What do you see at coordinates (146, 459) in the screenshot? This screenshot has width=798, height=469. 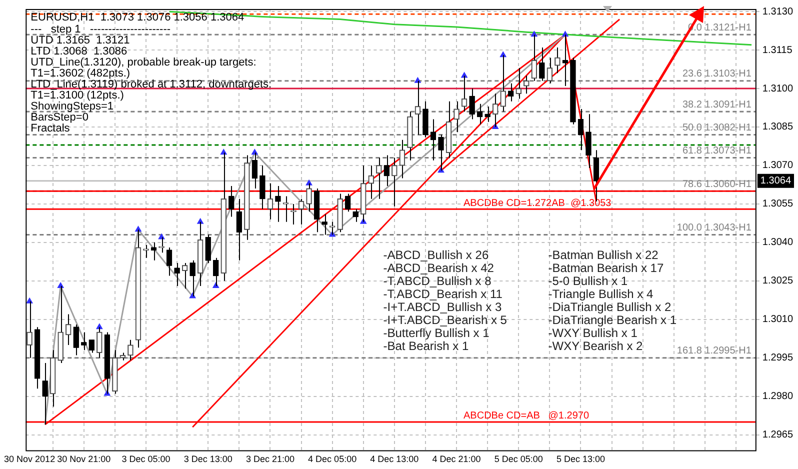 I see `x-tick-label: 3 Dec 05:00` at bounding box center [146, 459].